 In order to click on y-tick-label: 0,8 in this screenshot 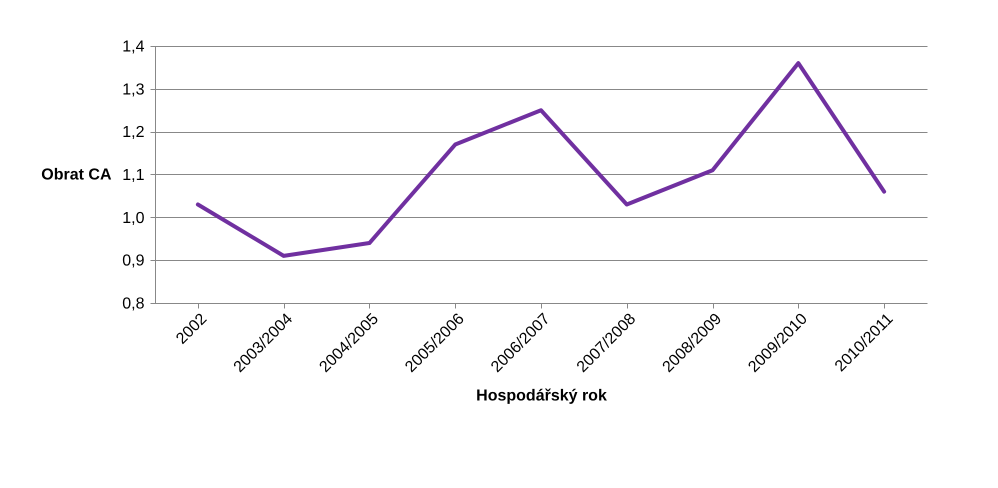, I will do `click(133, 304)`.